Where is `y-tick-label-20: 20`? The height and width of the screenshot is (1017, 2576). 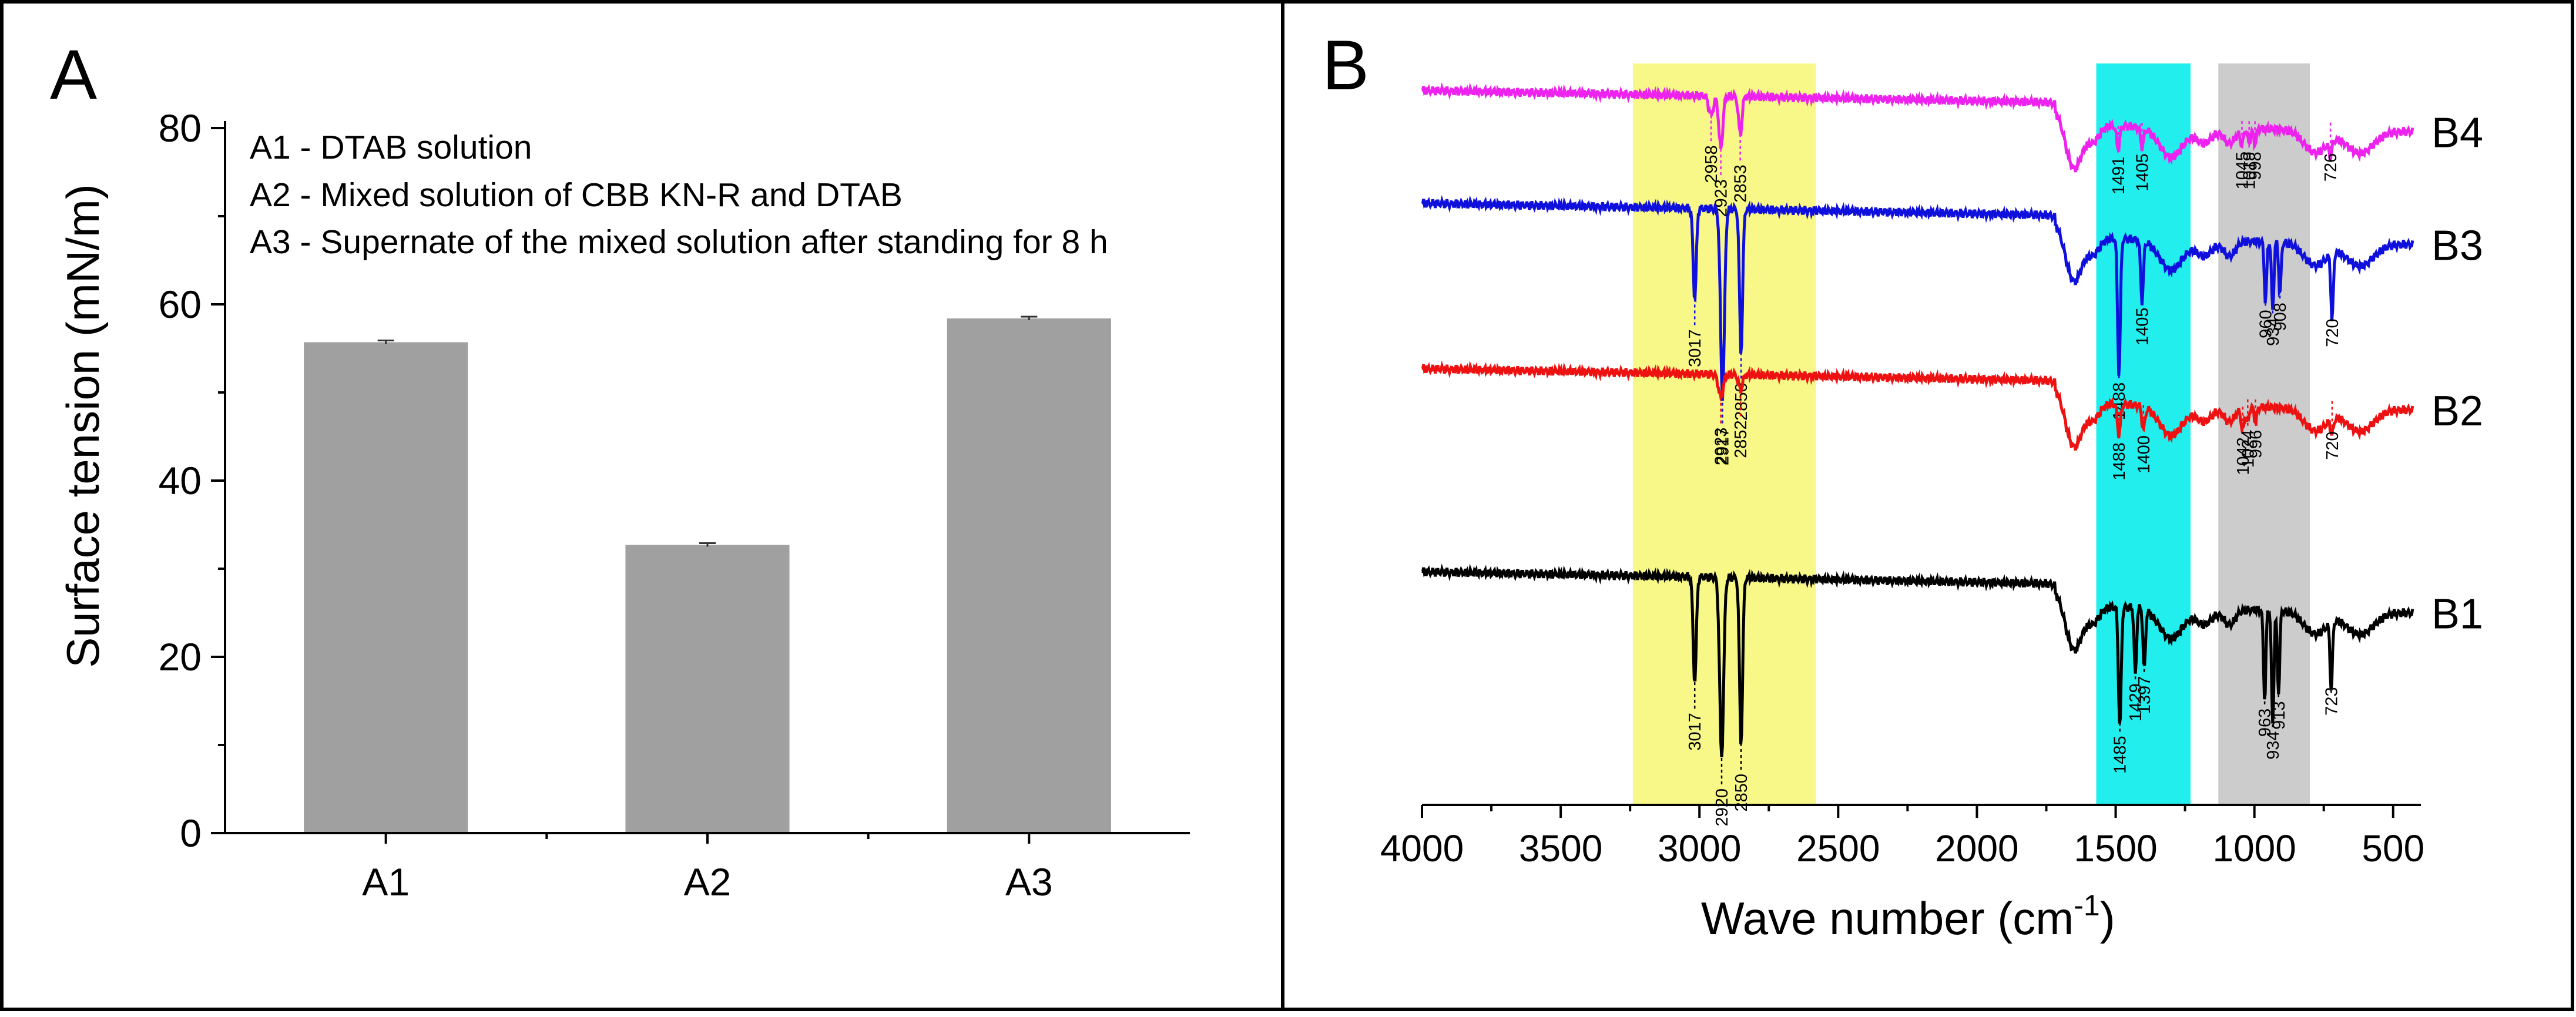
y-tick-label-20: 20 is located at coordinates (180, 657).